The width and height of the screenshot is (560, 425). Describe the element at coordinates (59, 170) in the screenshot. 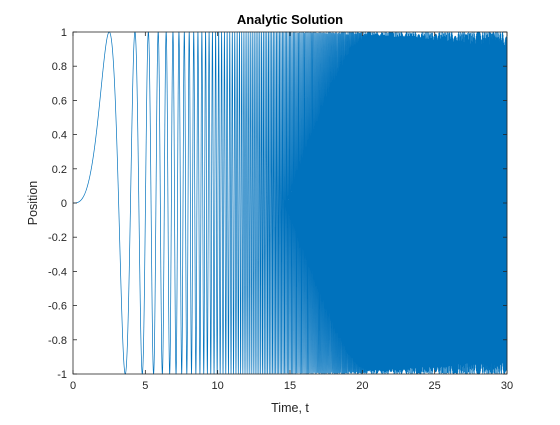

I see `y-tick-label: 0.2` at that location.